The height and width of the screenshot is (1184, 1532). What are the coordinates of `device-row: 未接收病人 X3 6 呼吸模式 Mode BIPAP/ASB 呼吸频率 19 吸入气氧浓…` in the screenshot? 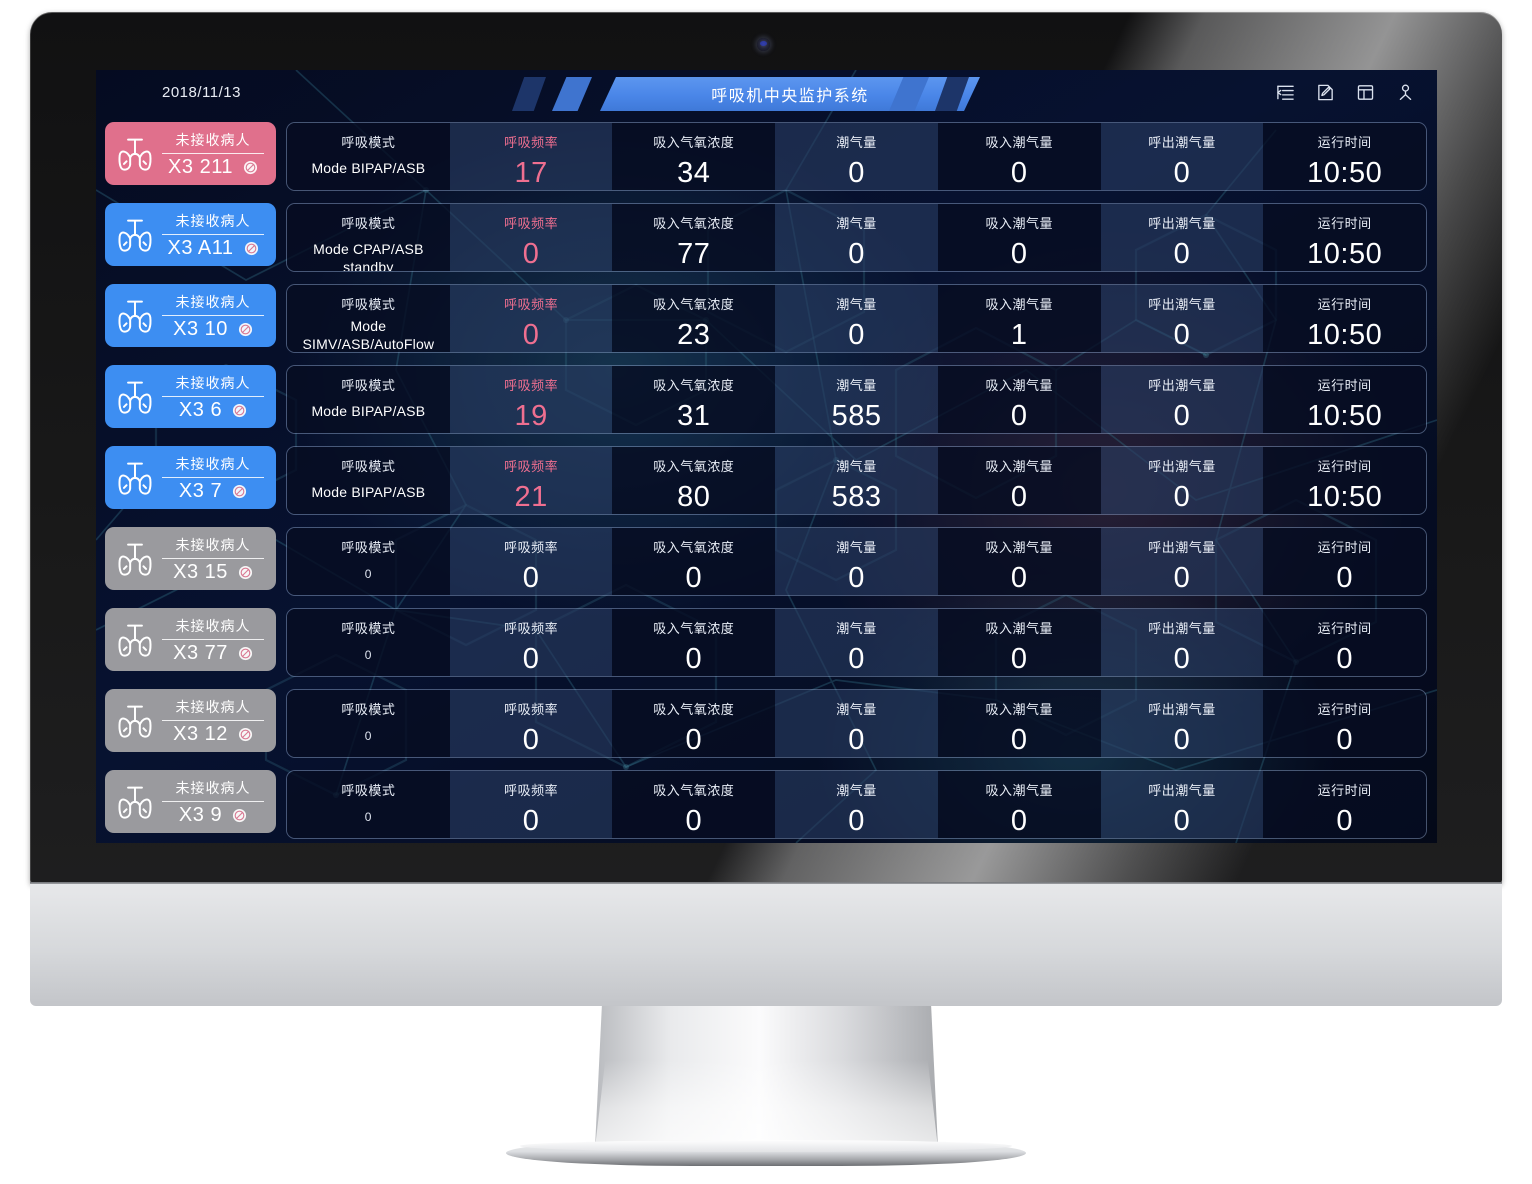 It's located at (766, 402).